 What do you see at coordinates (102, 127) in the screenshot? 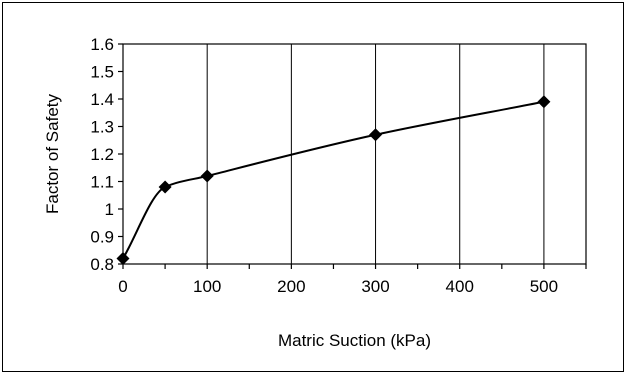
I see `y-tick-label: 1.3` at bounding box center [102, 127].